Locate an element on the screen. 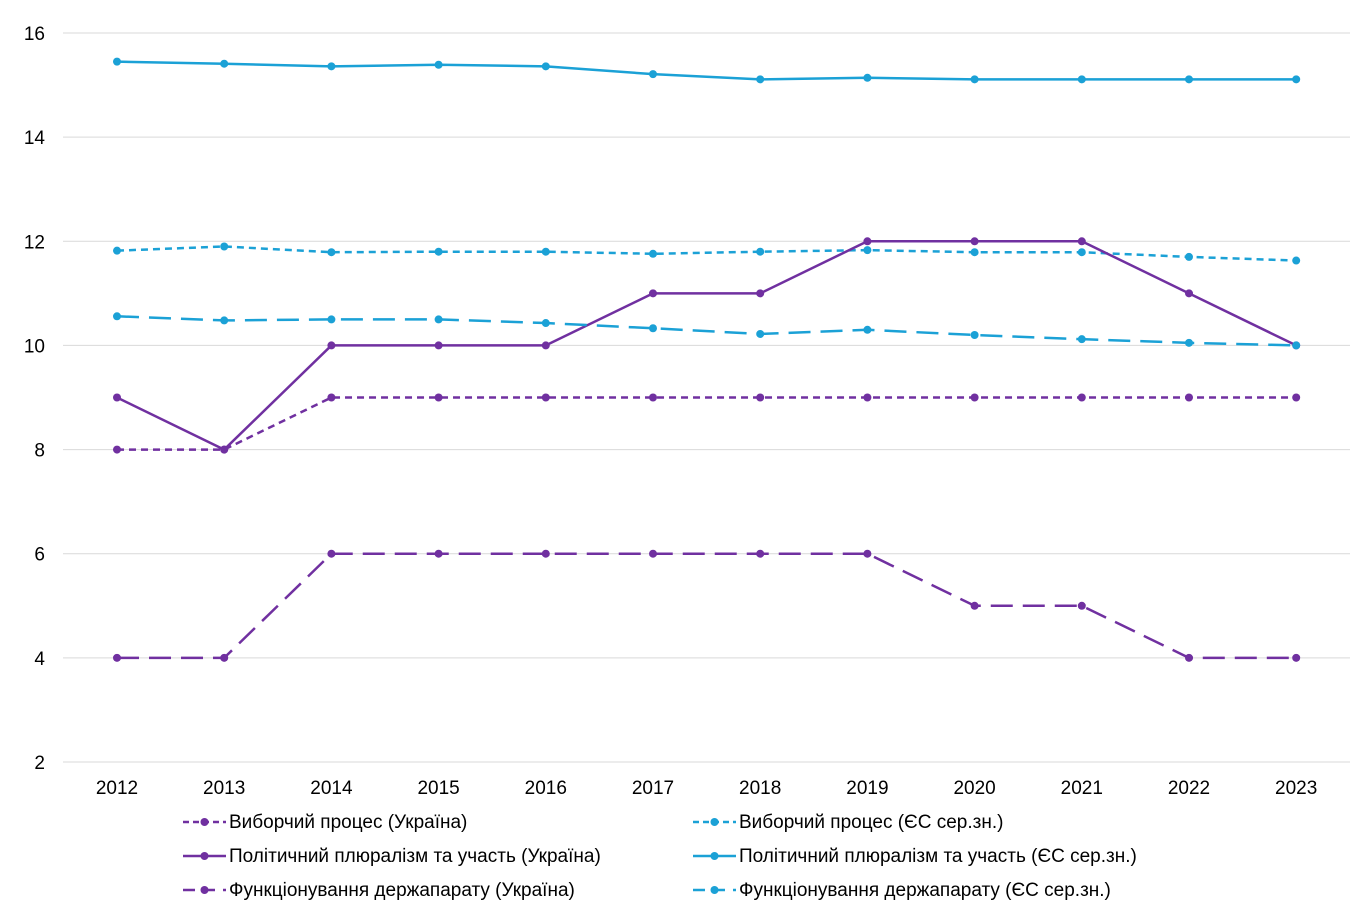  y-tick-label: 16 is located at coordinates (34, 34).